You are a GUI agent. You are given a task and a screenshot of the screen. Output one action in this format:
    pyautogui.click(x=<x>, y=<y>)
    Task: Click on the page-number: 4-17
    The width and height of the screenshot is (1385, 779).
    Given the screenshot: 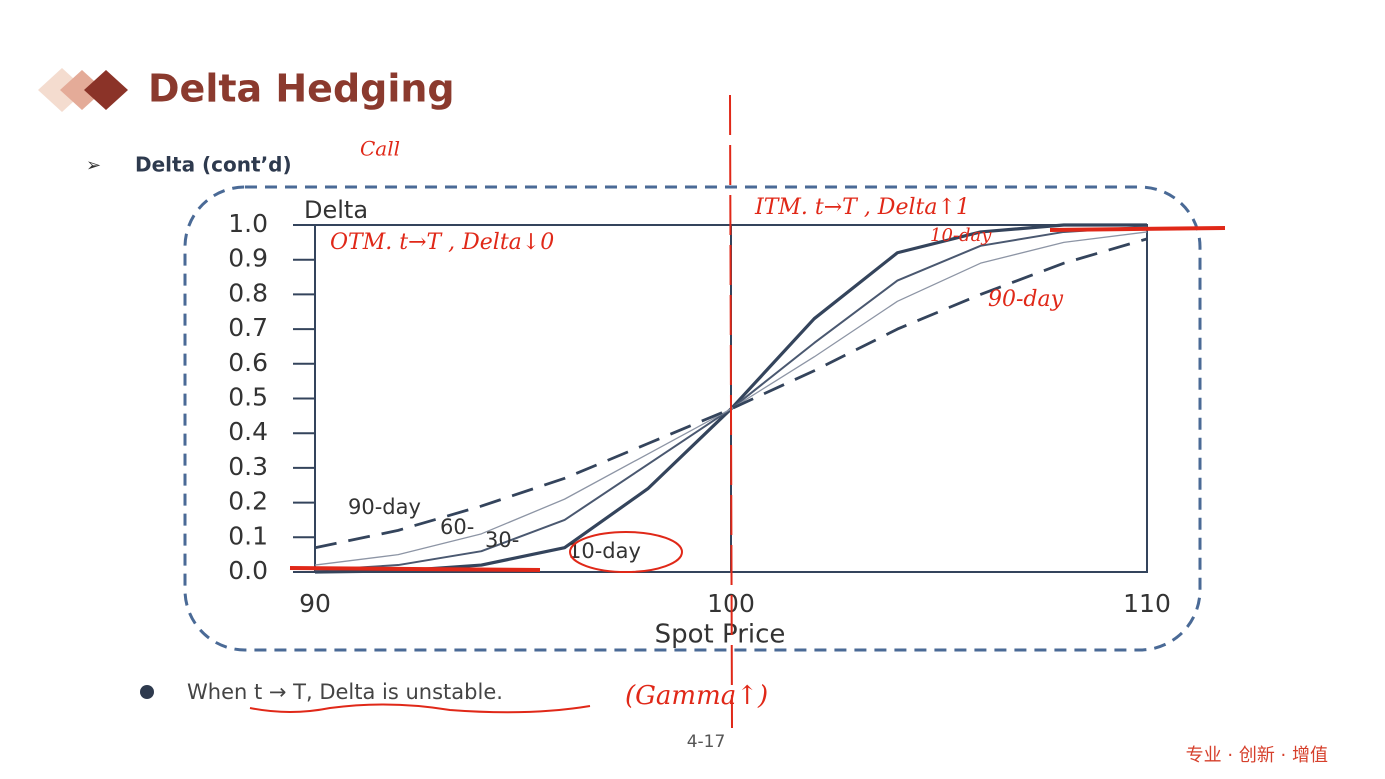 What is the action you would take?
    pyautogui.click(x=706, y=742)
    